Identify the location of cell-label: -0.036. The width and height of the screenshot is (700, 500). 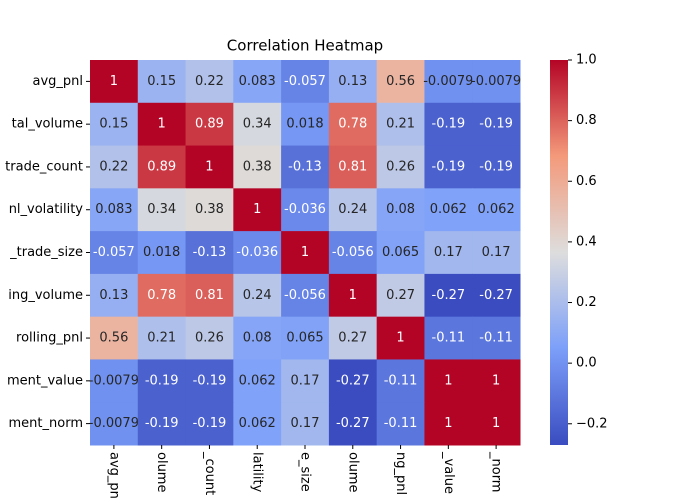
(257, 252).